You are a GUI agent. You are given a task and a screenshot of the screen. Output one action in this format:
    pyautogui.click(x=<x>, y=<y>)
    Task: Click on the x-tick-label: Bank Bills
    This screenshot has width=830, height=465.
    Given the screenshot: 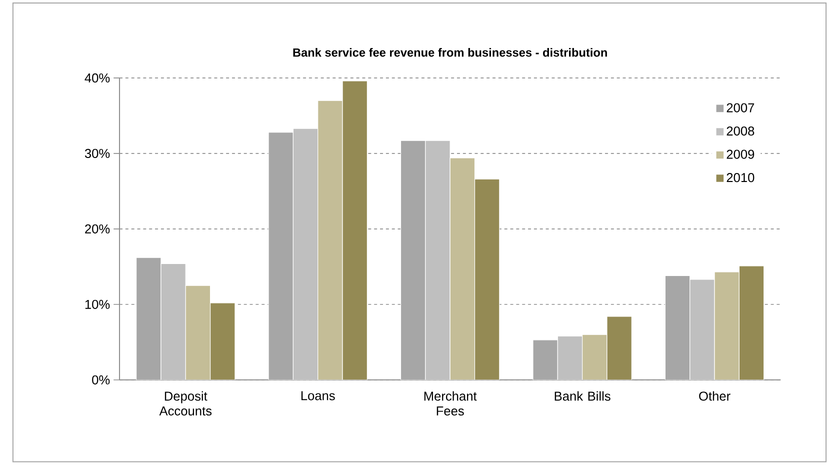 What is the action you would take?
    pyautogui.click(x=582, y=396)
    